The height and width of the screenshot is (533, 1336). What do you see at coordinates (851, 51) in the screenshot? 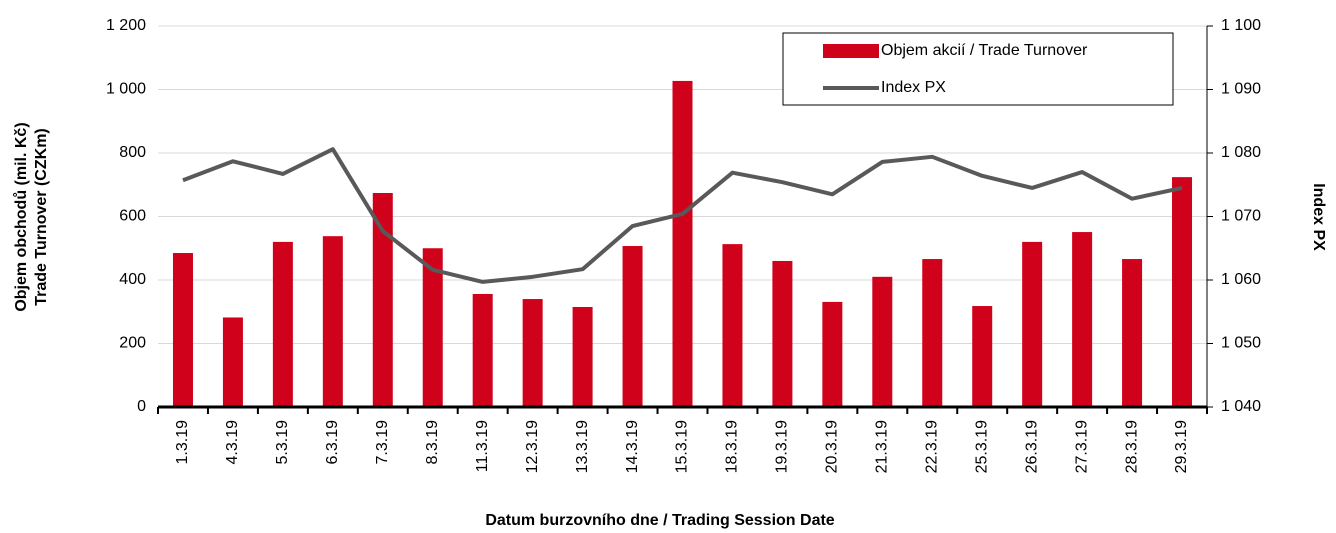
I see `legend-swatch` at bounding box center [851, 51].